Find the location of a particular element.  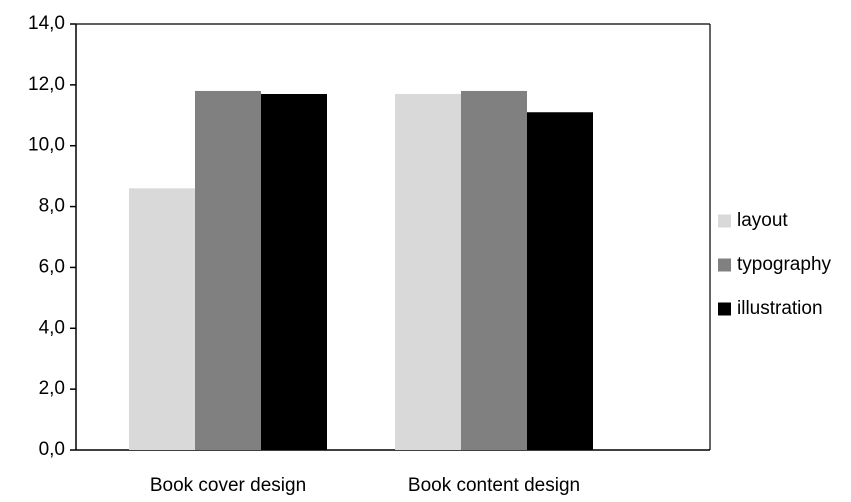

y-tick-label: 12,0 is located at coordinates (46, 84).